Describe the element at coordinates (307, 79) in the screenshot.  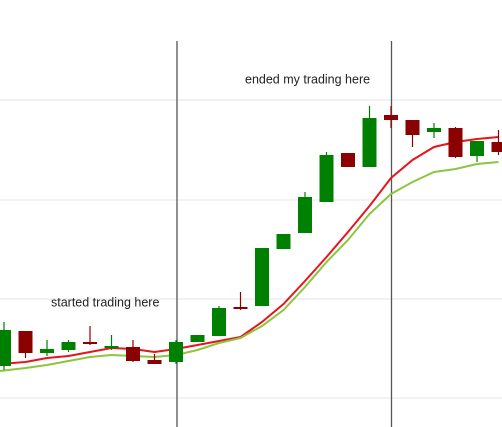
I see `annotation: ended my trading here` at that location.